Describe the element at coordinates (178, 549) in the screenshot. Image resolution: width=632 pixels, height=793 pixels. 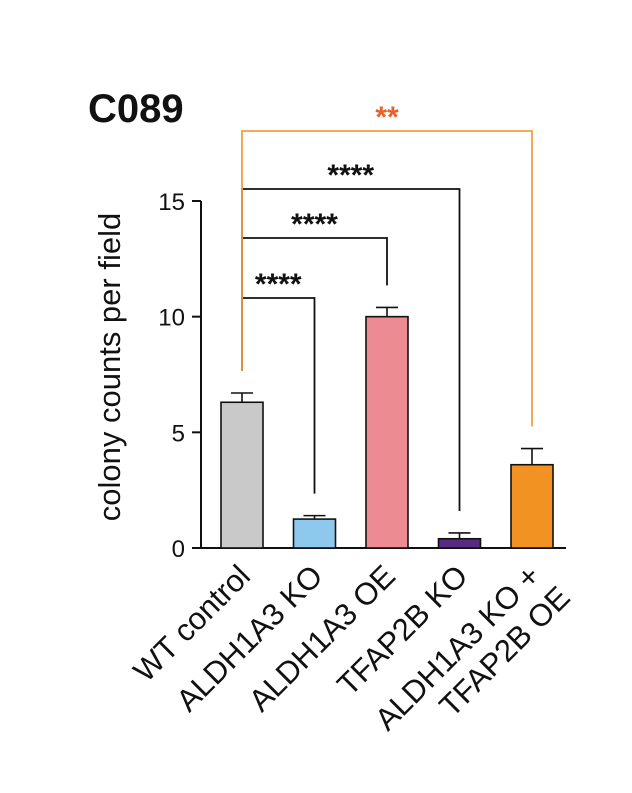
I see `y-tick-label: 0` at that location.